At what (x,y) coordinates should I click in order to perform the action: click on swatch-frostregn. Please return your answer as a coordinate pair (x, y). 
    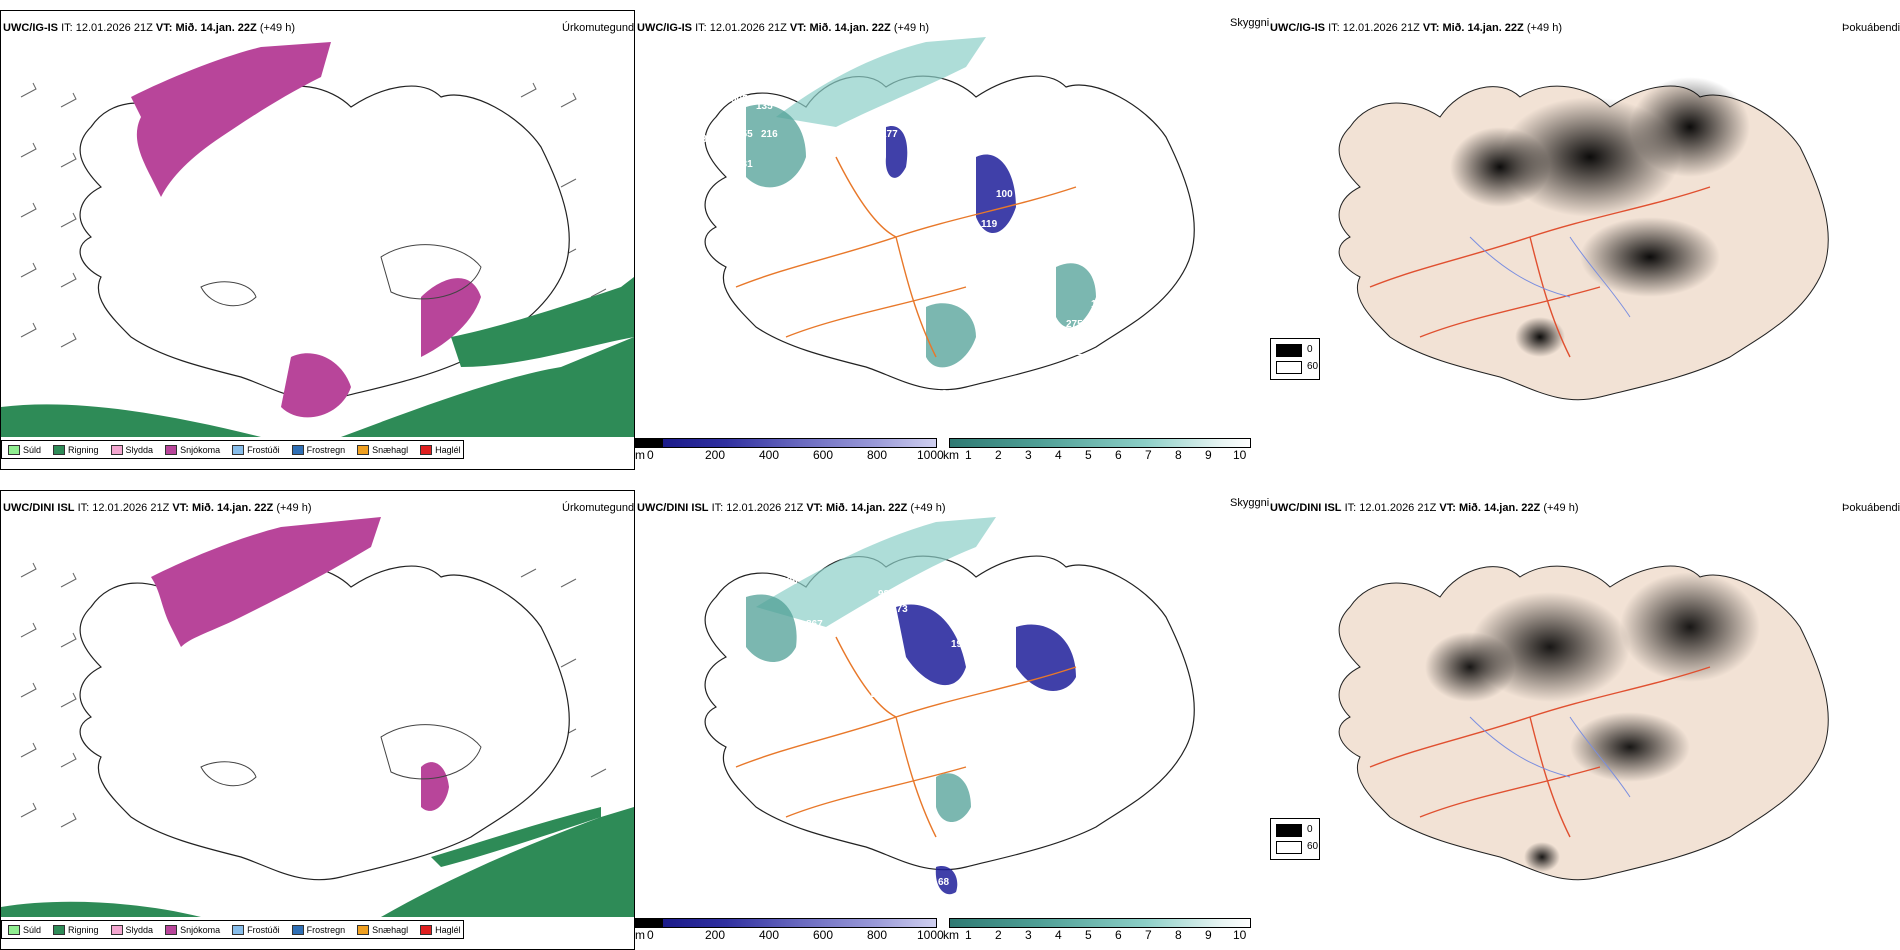
    Looking at the image, I should click on (297, 929).